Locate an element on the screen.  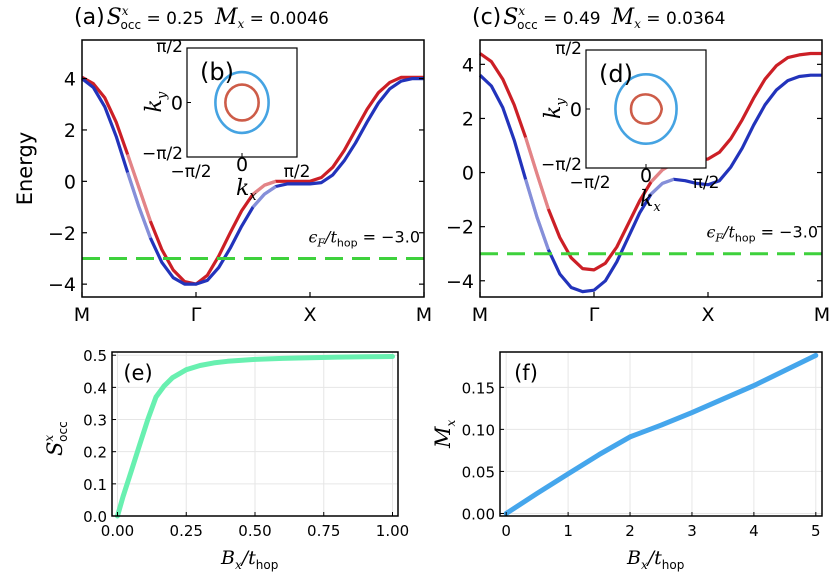
y-tick-label: 0.05 is located at coordinates (478, 472).